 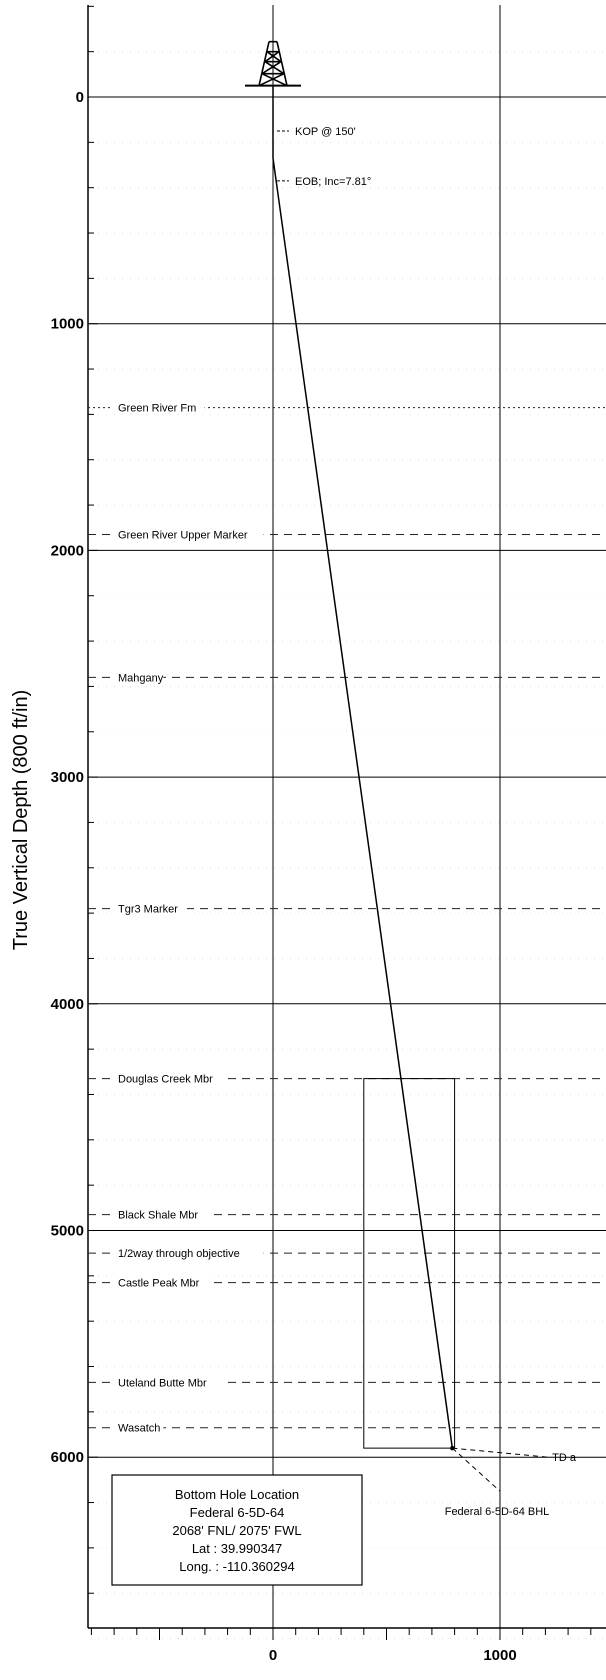 I want to click on formation-label-8: Uteland Butte Mbr, so click(x=162, y=1383).